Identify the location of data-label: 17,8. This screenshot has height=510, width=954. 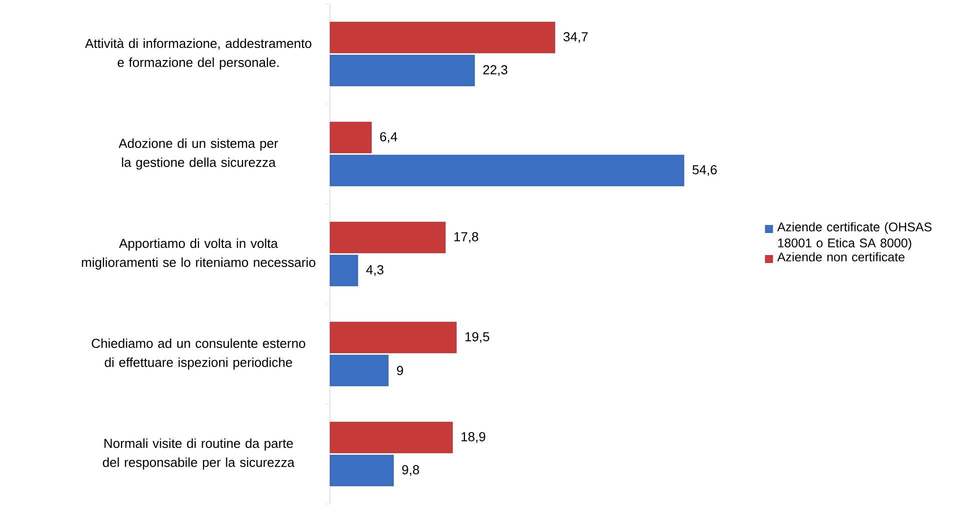
(466, 237).